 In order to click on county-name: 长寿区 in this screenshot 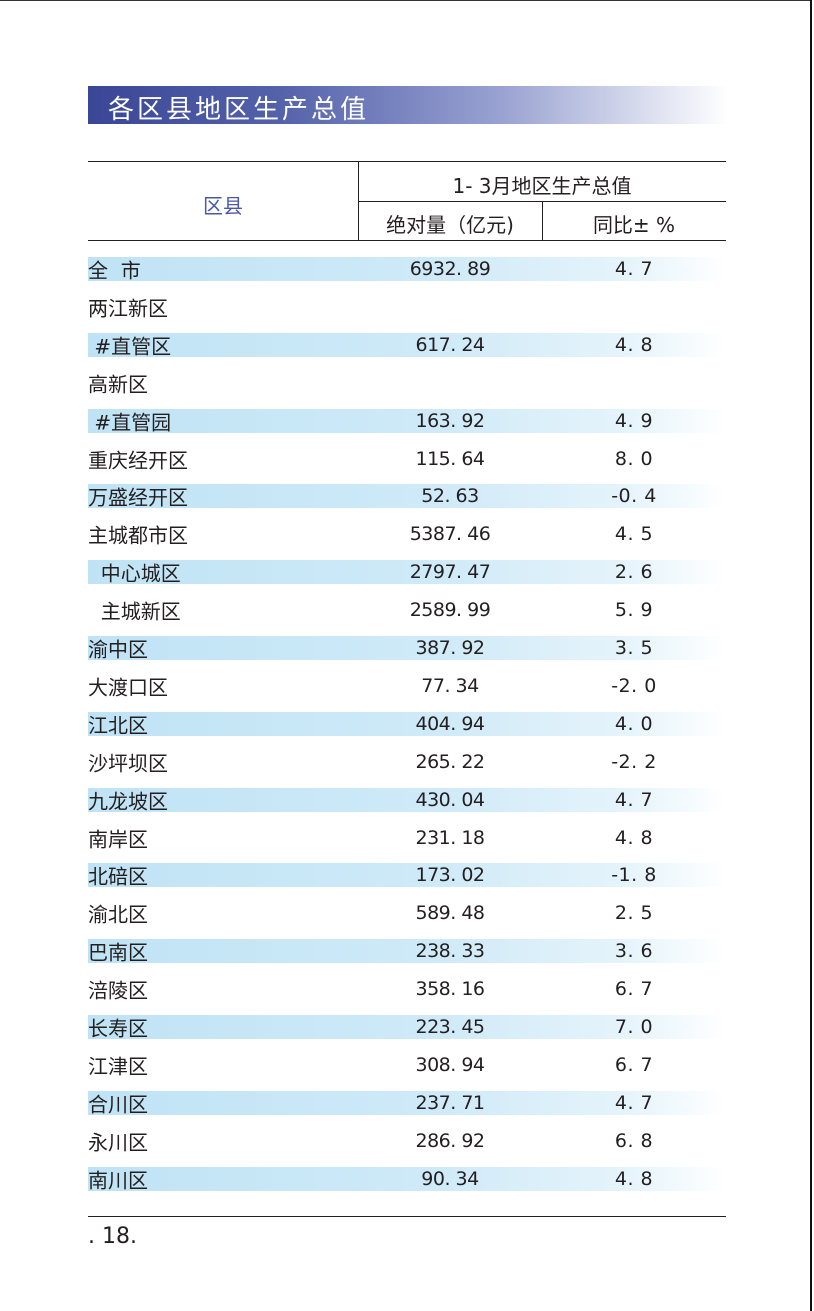, I will do `click(118, 1028)`.